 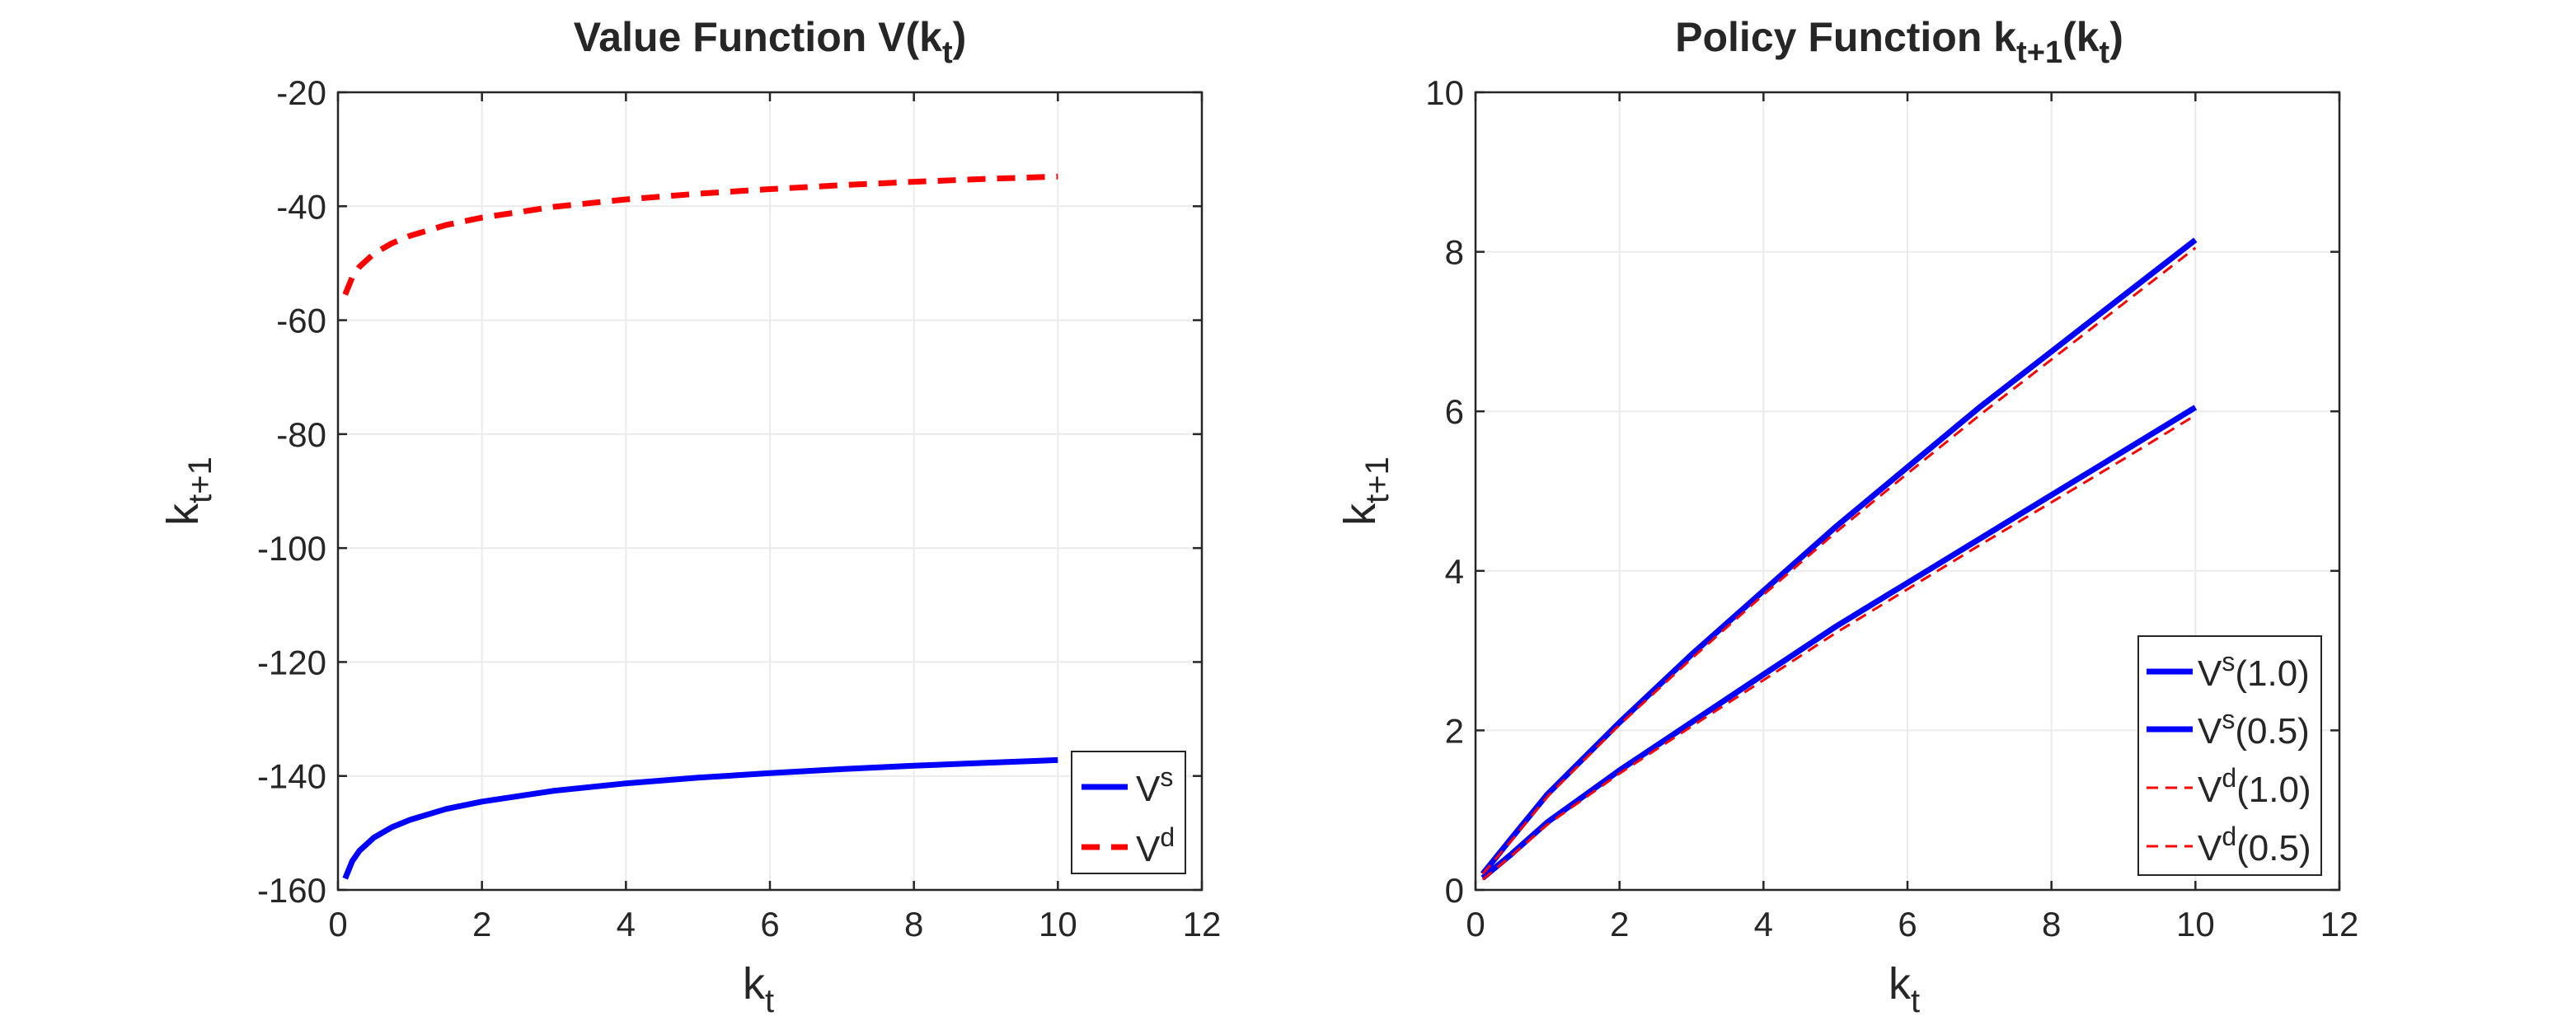 I want to click on legend-label-vd: Vd, so click(x=1155, y=845).